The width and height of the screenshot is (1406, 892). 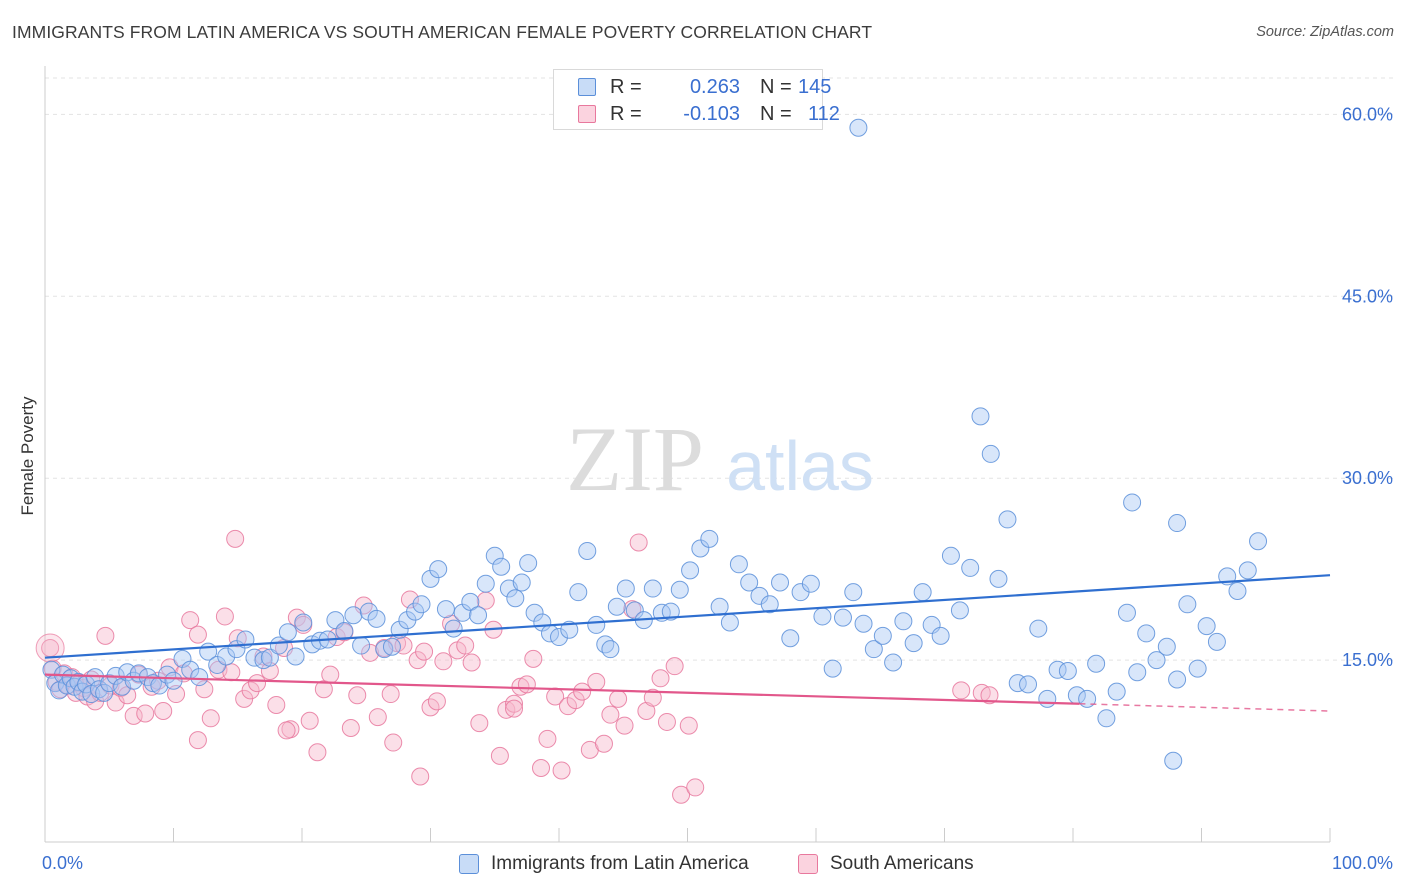 What do you see at coordinates (469, 864) in the screenshot?
I see `bottom-legend-swatch-blue` at bounding box center [469, 864].